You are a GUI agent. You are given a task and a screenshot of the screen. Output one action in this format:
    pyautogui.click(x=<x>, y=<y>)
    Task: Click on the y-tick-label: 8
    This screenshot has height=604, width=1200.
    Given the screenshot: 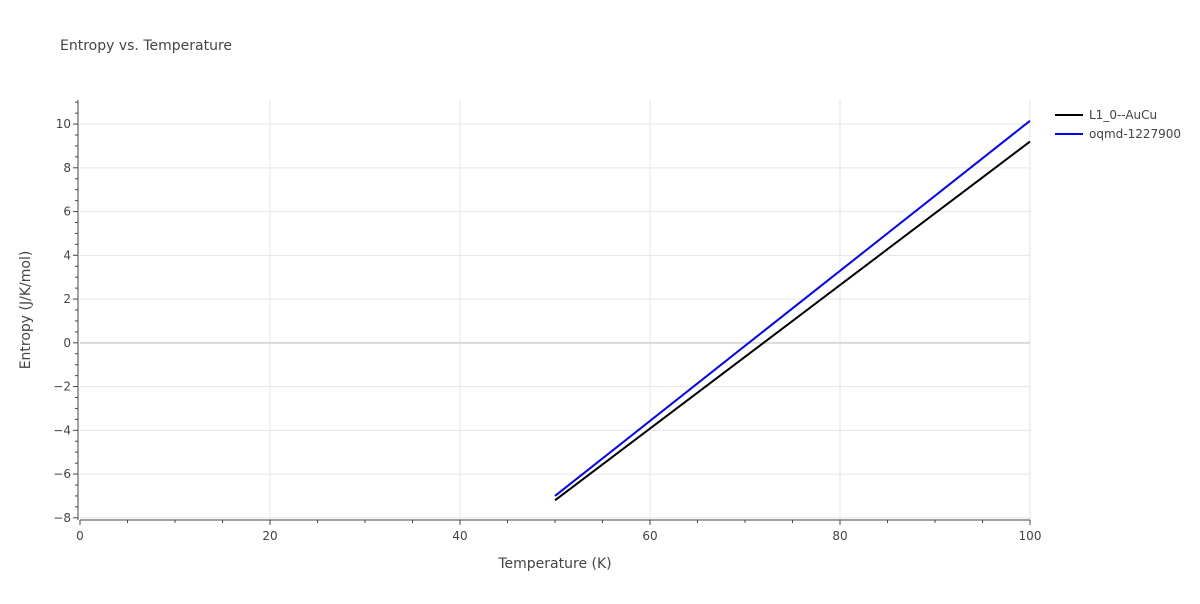 What is the action you would take?
    pyautogui.click(x=67, y=168)
    